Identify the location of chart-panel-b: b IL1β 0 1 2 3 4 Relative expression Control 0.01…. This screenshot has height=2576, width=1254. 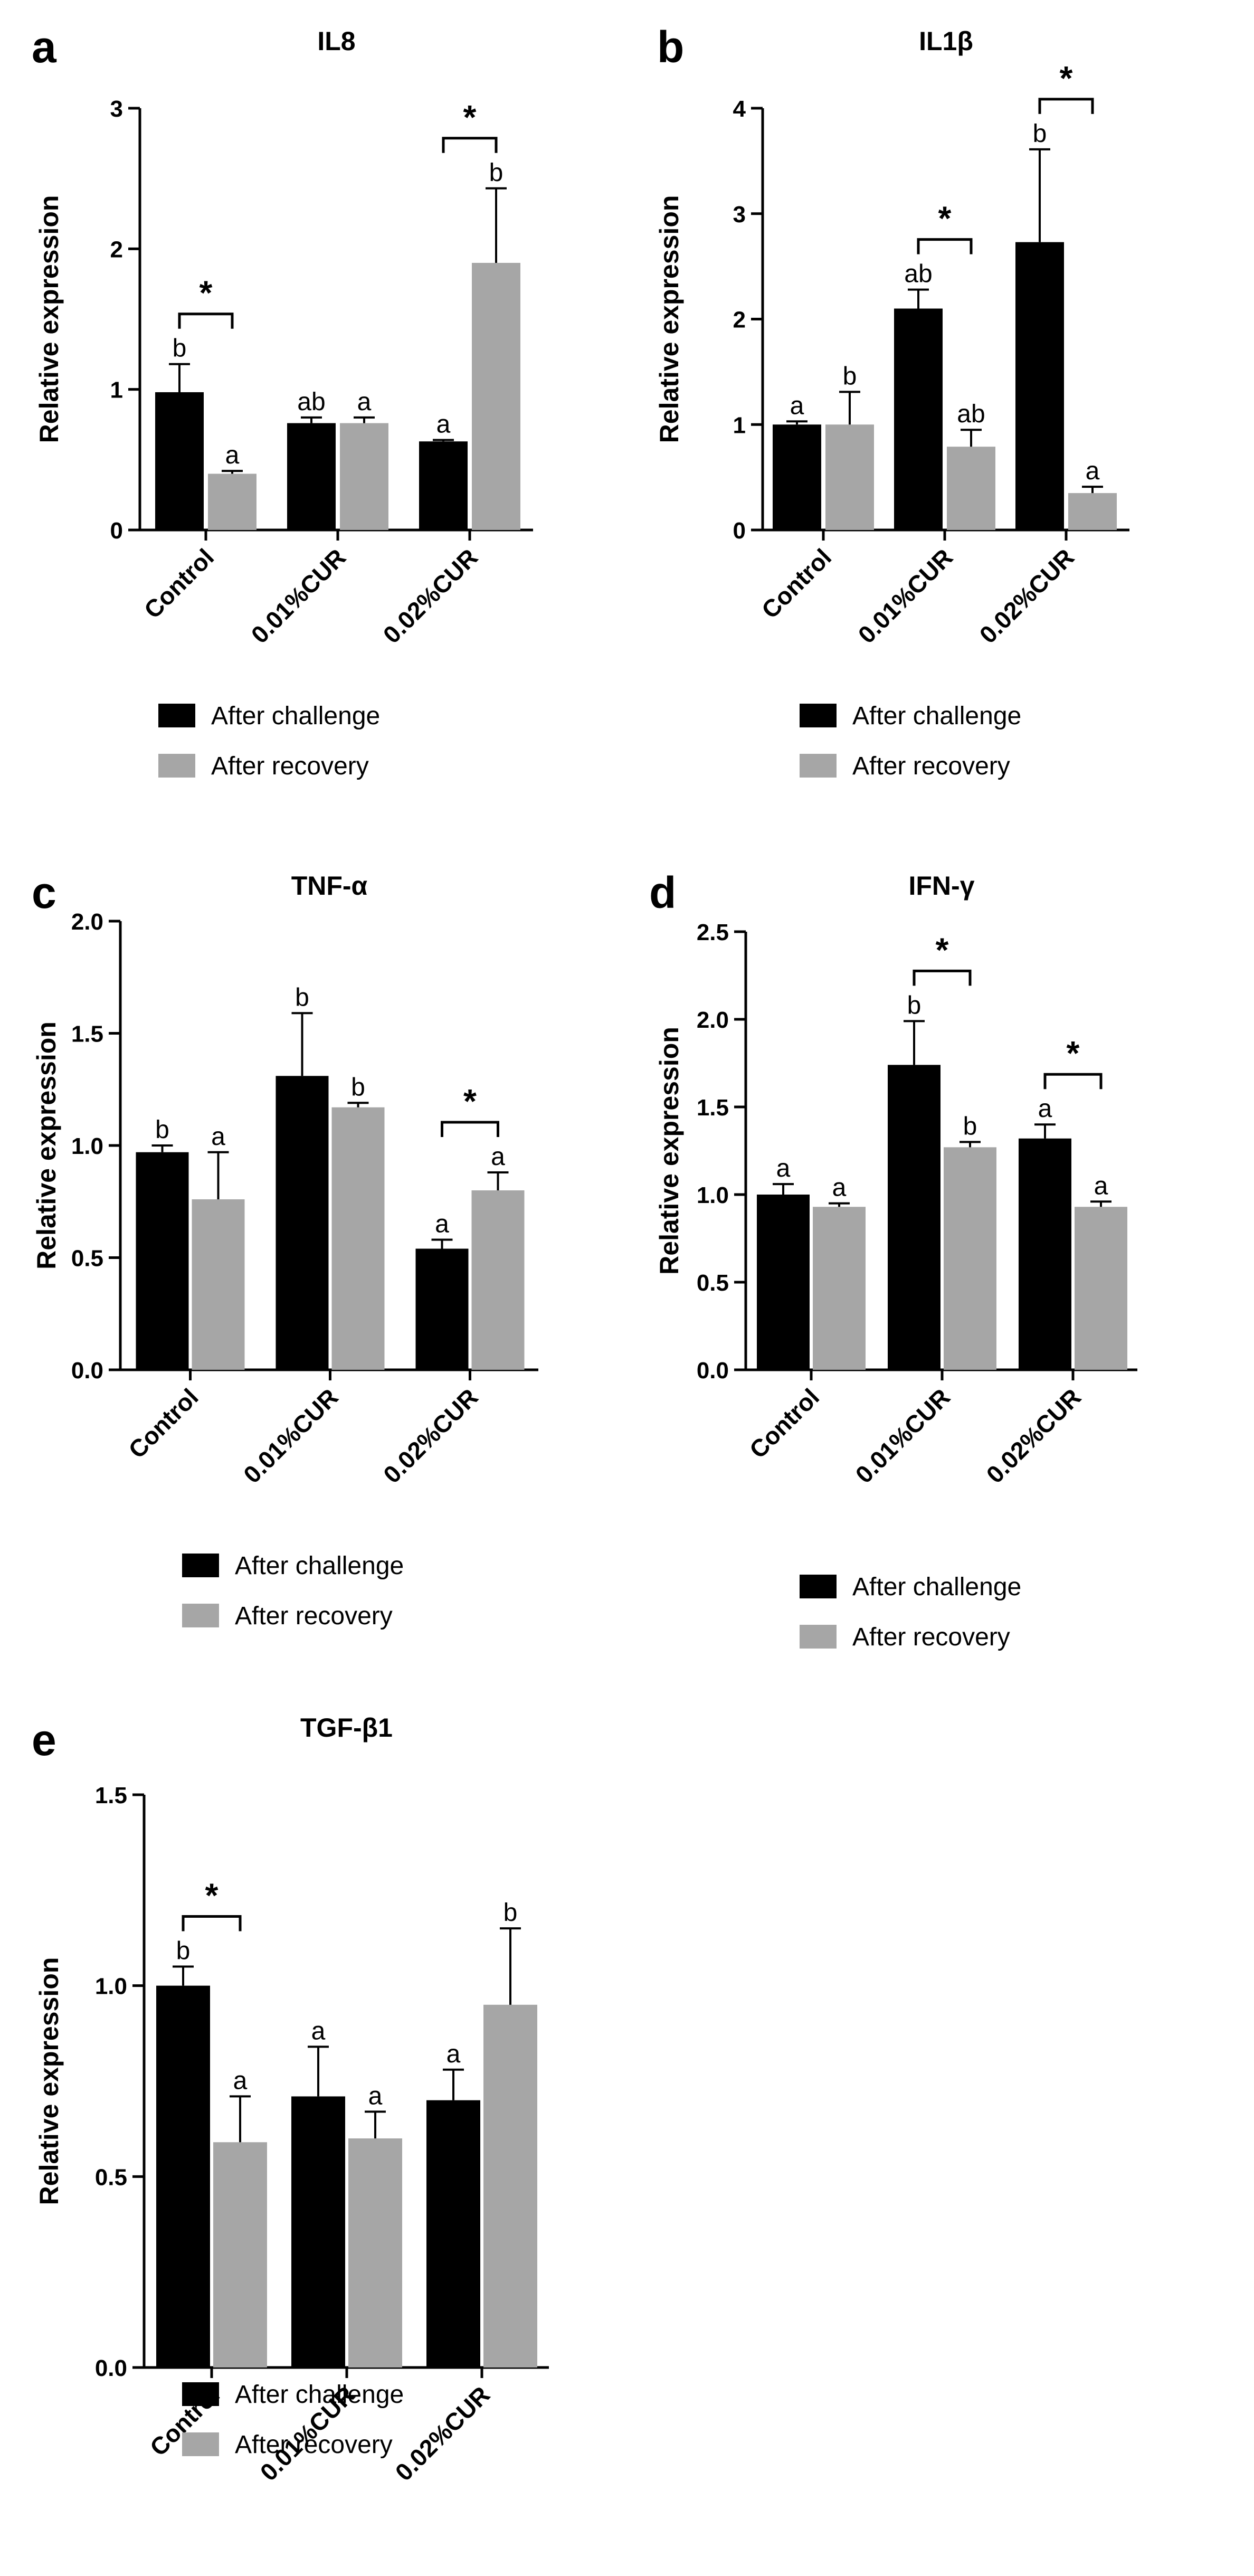
(891, 401).